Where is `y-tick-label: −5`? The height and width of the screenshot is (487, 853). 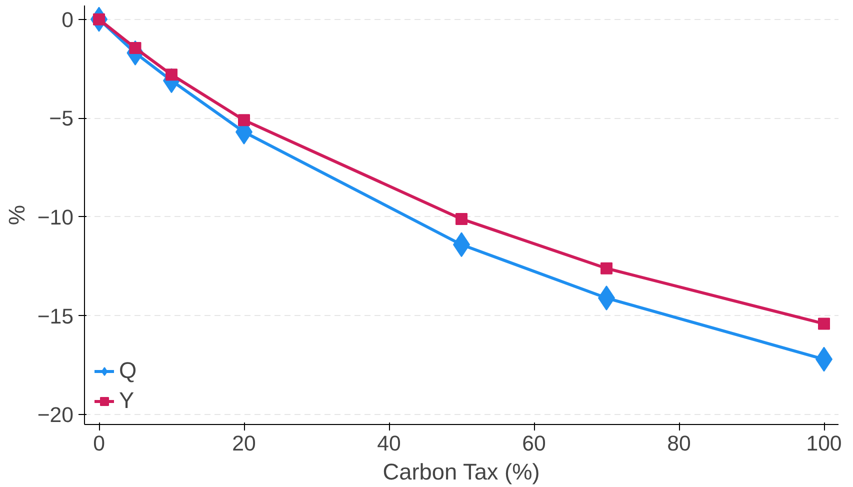 y-tick-label: −5 is located at coordinates (61, 118).